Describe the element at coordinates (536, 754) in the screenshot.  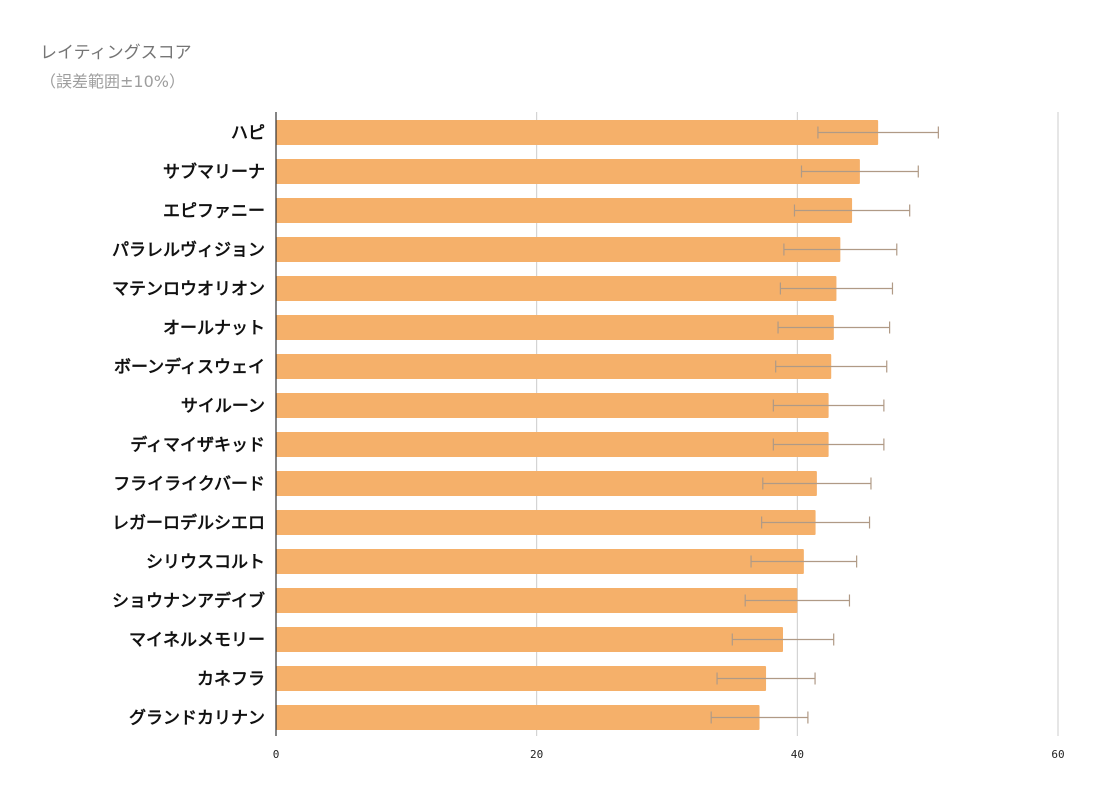
I see `x-tick-label-1: 20` at that location.